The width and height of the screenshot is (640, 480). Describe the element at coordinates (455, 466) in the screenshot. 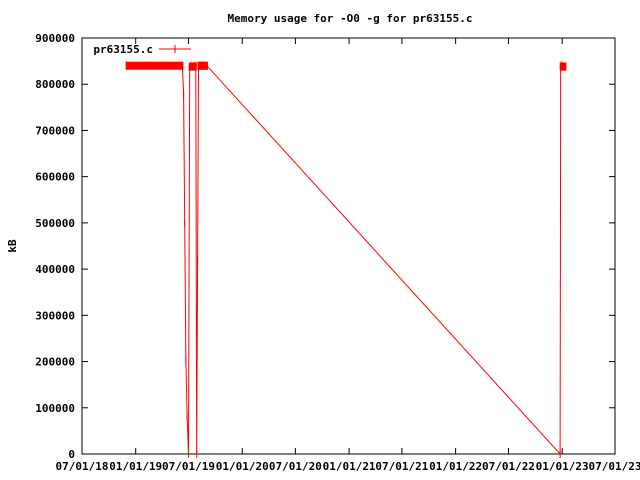

I see `x-tick-label: 01/01/22` at that location.